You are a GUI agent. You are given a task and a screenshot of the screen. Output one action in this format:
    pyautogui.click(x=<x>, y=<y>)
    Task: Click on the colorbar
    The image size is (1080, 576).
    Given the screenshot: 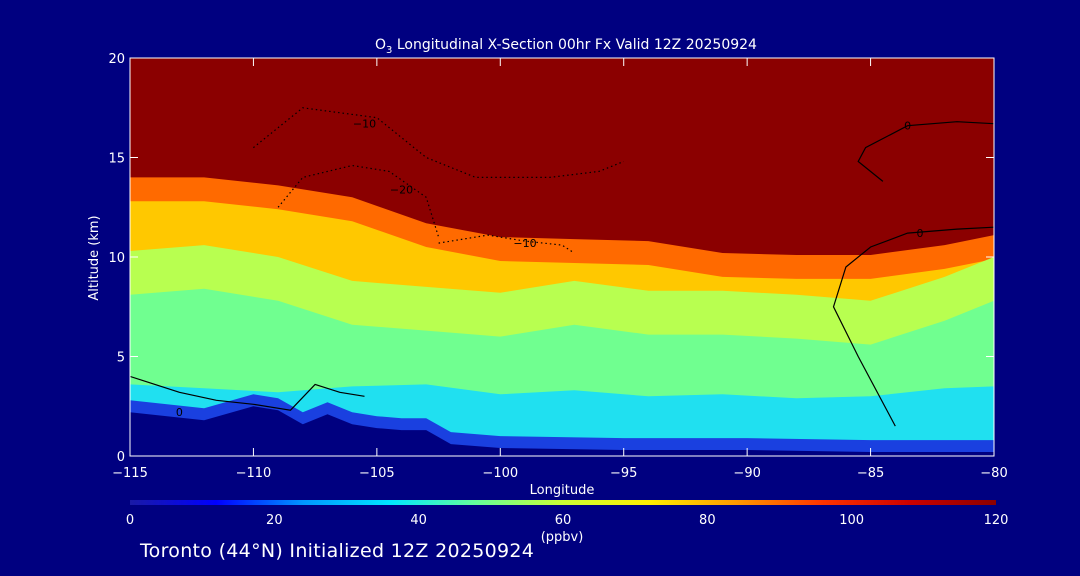 What is the action you would take?
    pyautogui.click(x=563, y=502)
    